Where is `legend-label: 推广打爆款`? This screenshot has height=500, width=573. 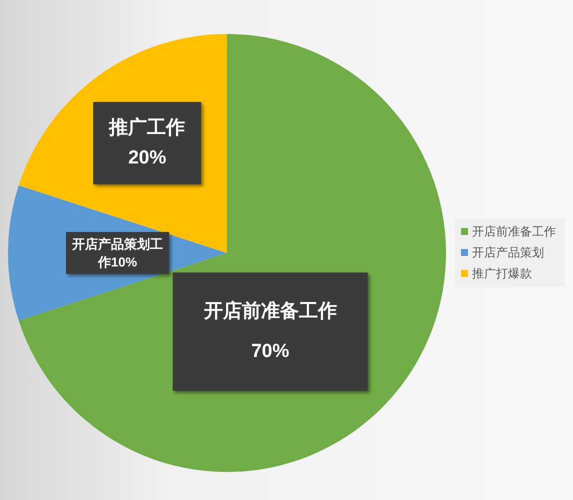
legend-label: 推广打爆款 is located at coordinates (502, 273).